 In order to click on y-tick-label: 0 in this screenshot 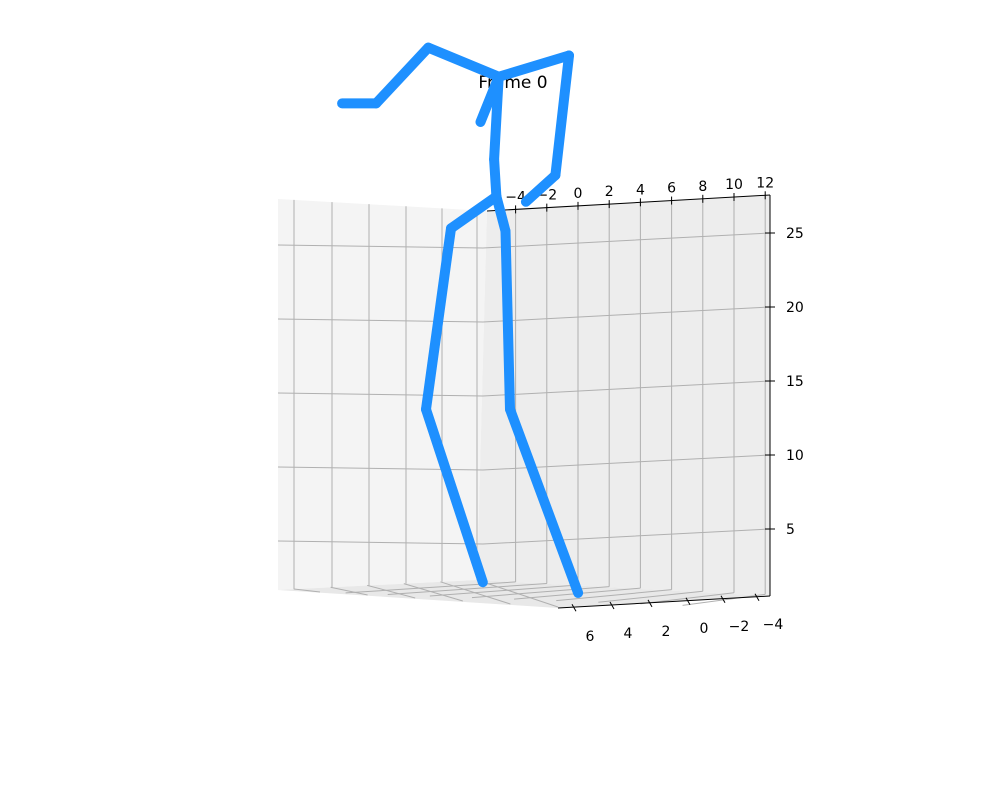, I will do `click(704, 629)`.